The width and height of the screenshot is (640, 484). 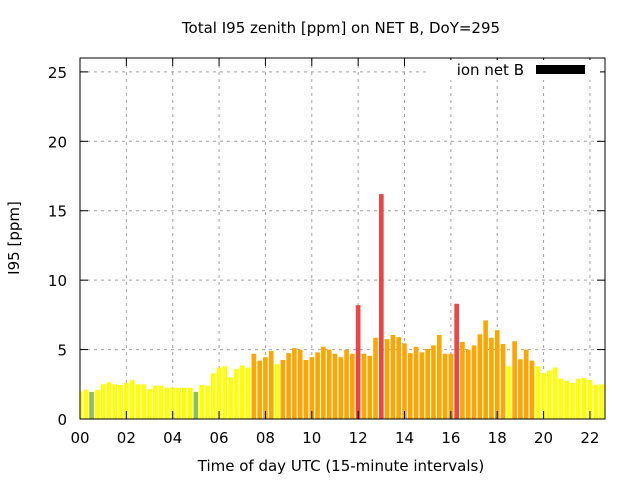 What do you see at coordinates (311, 438) in the screenshot?
I see `x-tick-label: 10` at bounding box center [311, 438].